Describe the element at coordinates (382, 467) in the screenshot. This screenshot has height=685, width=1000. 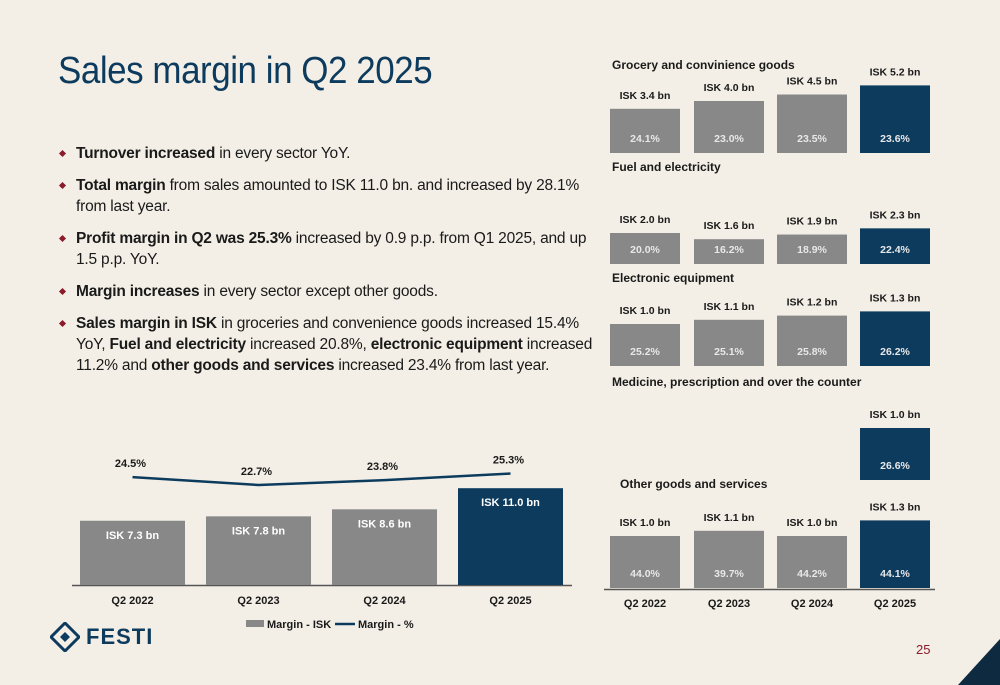
I see `line-value-label: 23.8%` at that location.